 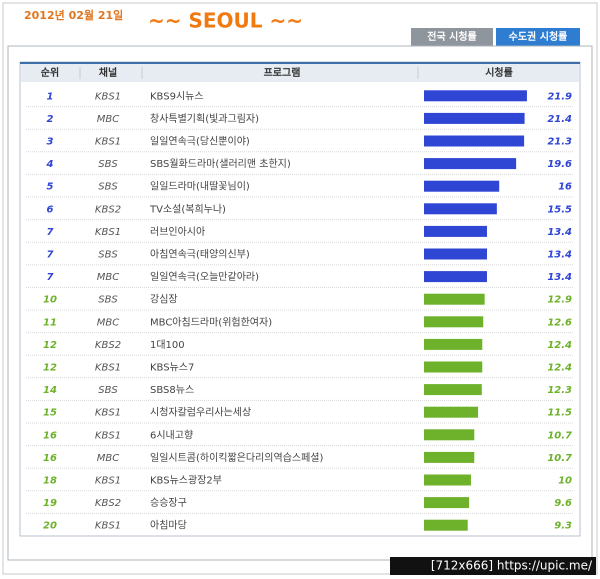 What do you see at coordinates (187, 209) in the screenshot?
I see `program: TV소설(복희누나)` at bounding box center [187, 209].